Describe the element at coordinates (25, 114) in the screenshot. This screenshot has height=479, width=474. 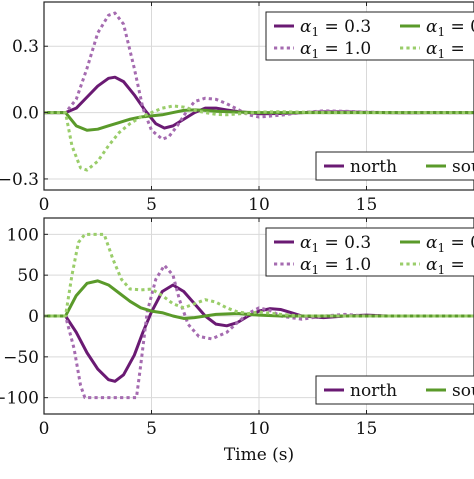
I see `y-tick-label: 0.0` at that location.